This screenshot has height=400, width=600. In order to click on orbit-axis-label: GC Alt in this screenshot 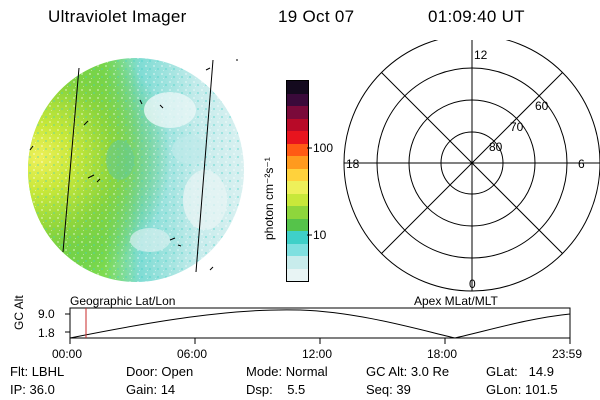, I will do `click(19, 312)`.